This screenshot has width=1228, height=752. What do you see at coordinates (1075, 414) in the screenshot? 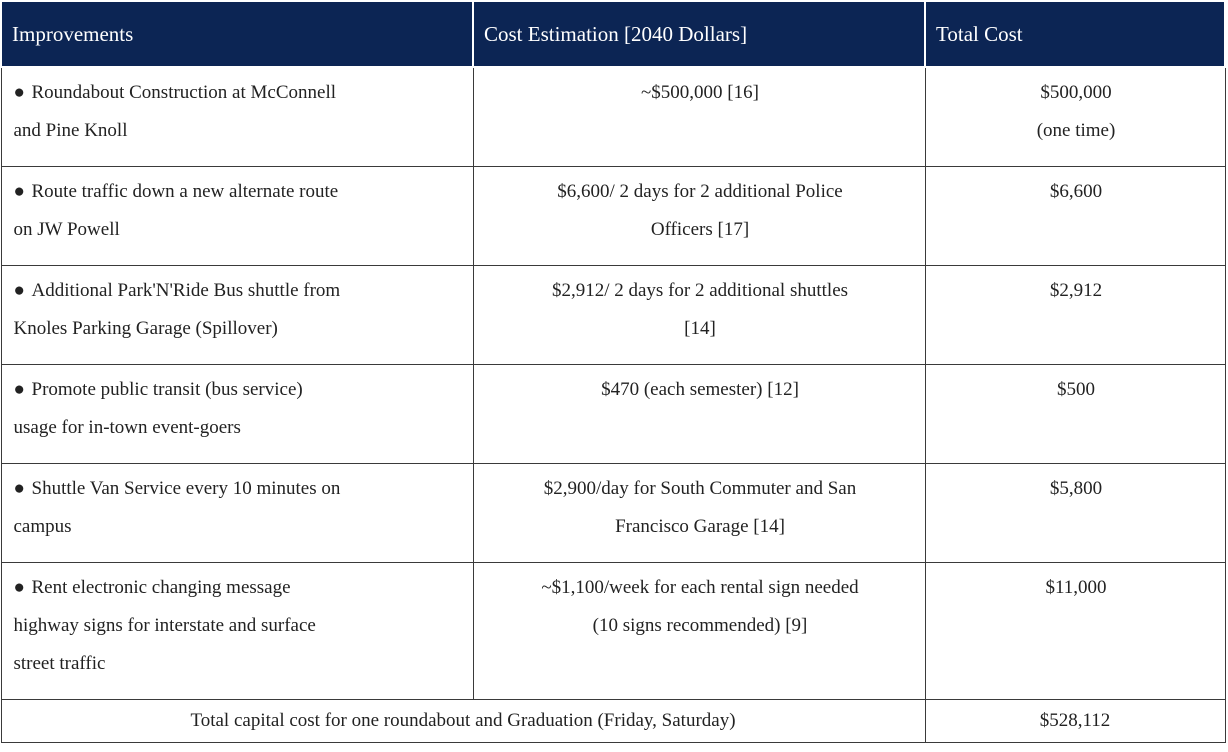
I see `total-cell: $500` at bounding box center [1075, 414].